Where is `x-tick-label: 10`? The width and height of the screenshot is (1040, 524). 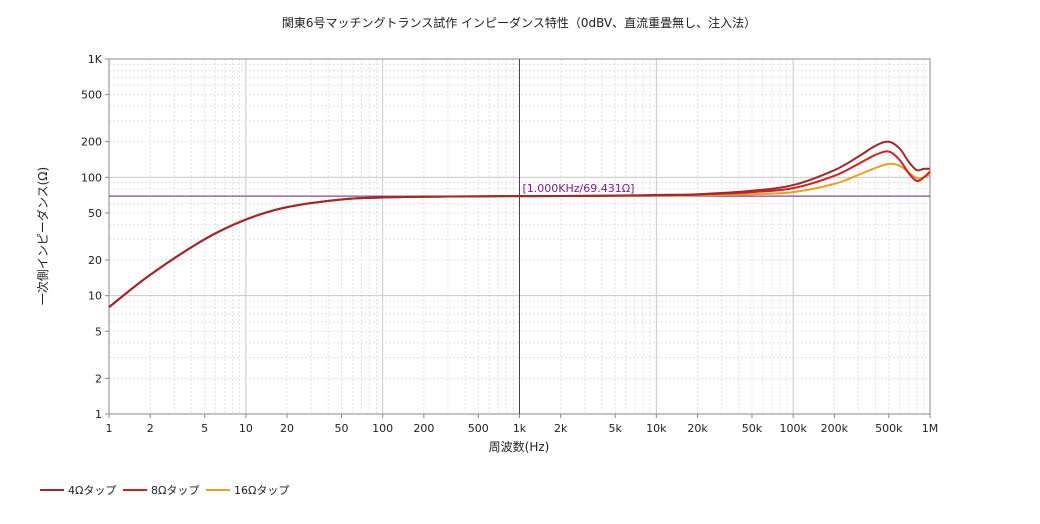 x-tick-label: 10 is located at coordinates (246, 428).